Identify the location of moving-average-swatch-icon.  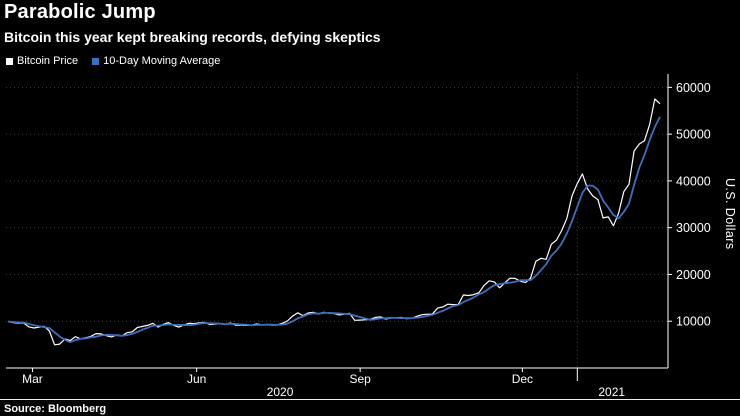
(96, 61).